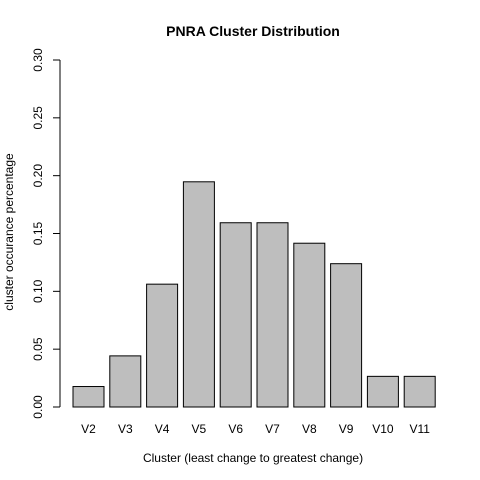 The height and width of the screenshot is (480, 480). What do you see at coordinates (272, 429) in the screenshot?
I see `x-tick-label: V7` at bounding box center [272, 429].